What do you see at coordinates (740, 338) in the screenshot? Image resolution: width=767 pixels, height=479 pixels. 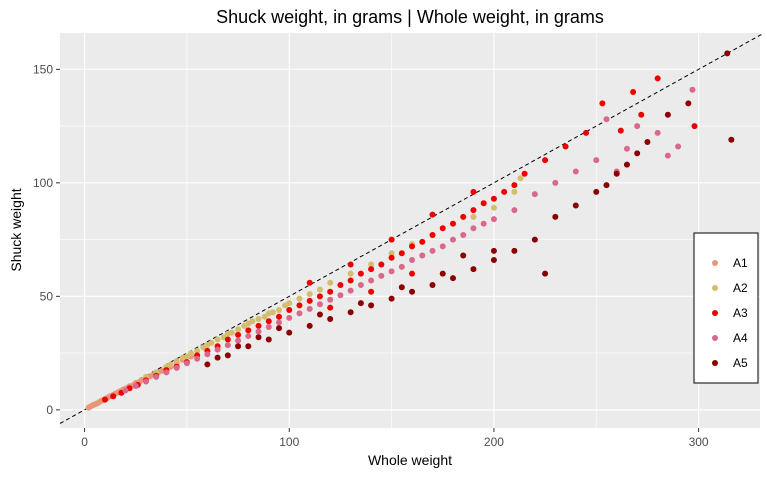 I see `legend-label-a4: A4` at bounding box center [740, 338].